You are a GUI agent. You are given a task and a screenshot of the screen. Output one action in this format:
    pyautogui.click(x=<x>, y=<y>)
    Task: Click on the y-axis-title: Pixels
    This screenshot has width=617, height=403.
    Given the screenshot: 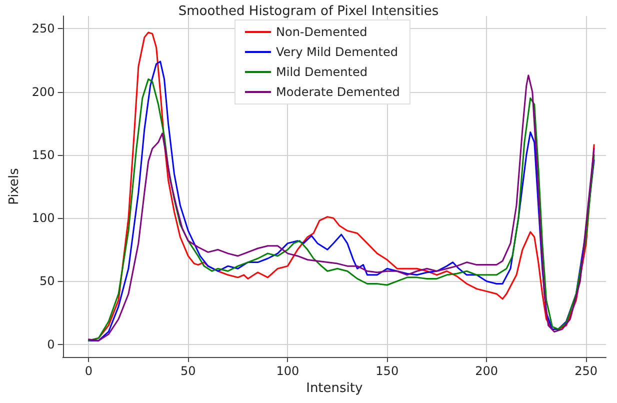 What is the action you would take?
    pyautogui.click(x=14, y=186)
    